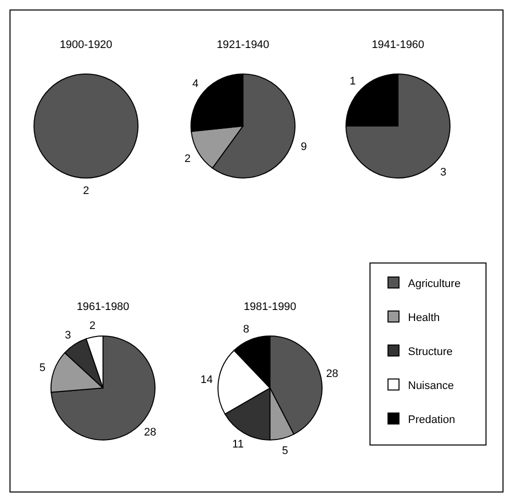 The width and height of the screenshot is (513, 502). What do you see at coordinates (206, 380) in the screenshot?
I see `data-label: 14` at bounding box center [206, 380].